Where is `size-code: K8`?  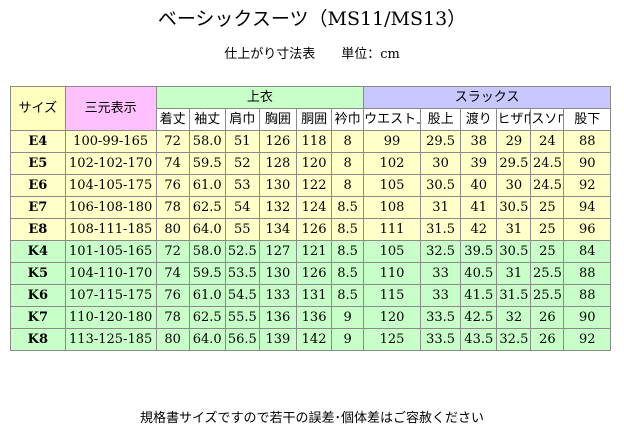 size-code: K8 is located at coordinates (38, 339).